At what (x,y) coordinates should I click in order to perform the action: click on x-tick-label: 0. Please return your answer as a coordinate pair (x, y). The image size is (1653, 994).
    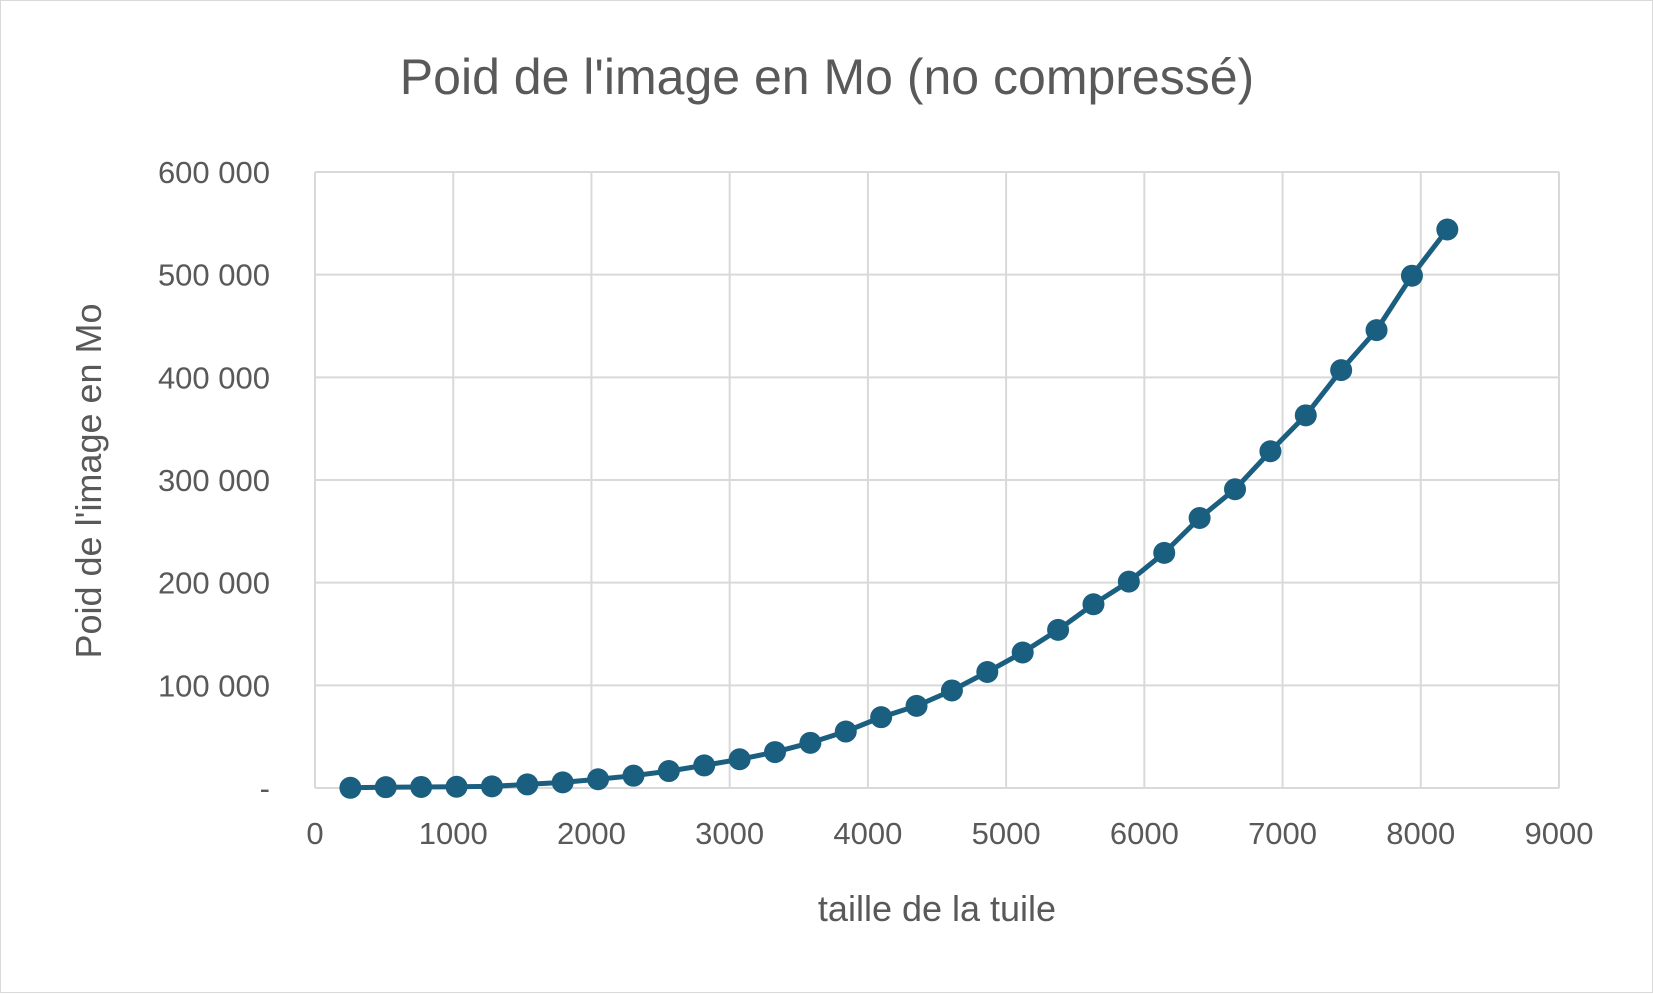
    Looking at the image, I should click on (314, 833).